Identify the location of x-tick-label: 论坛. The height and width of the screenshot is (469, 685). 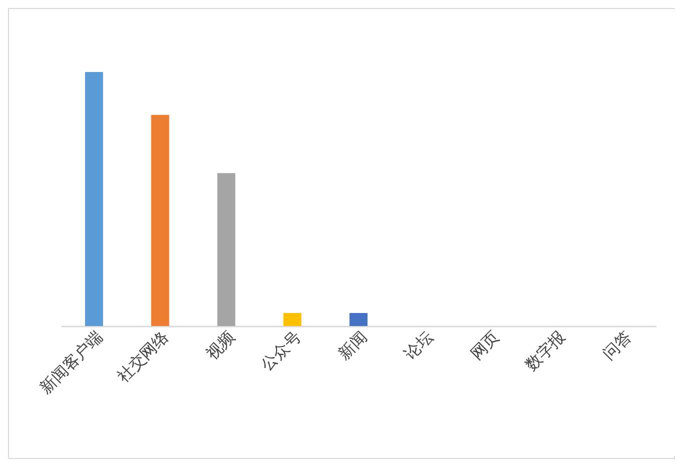
(418, 345).